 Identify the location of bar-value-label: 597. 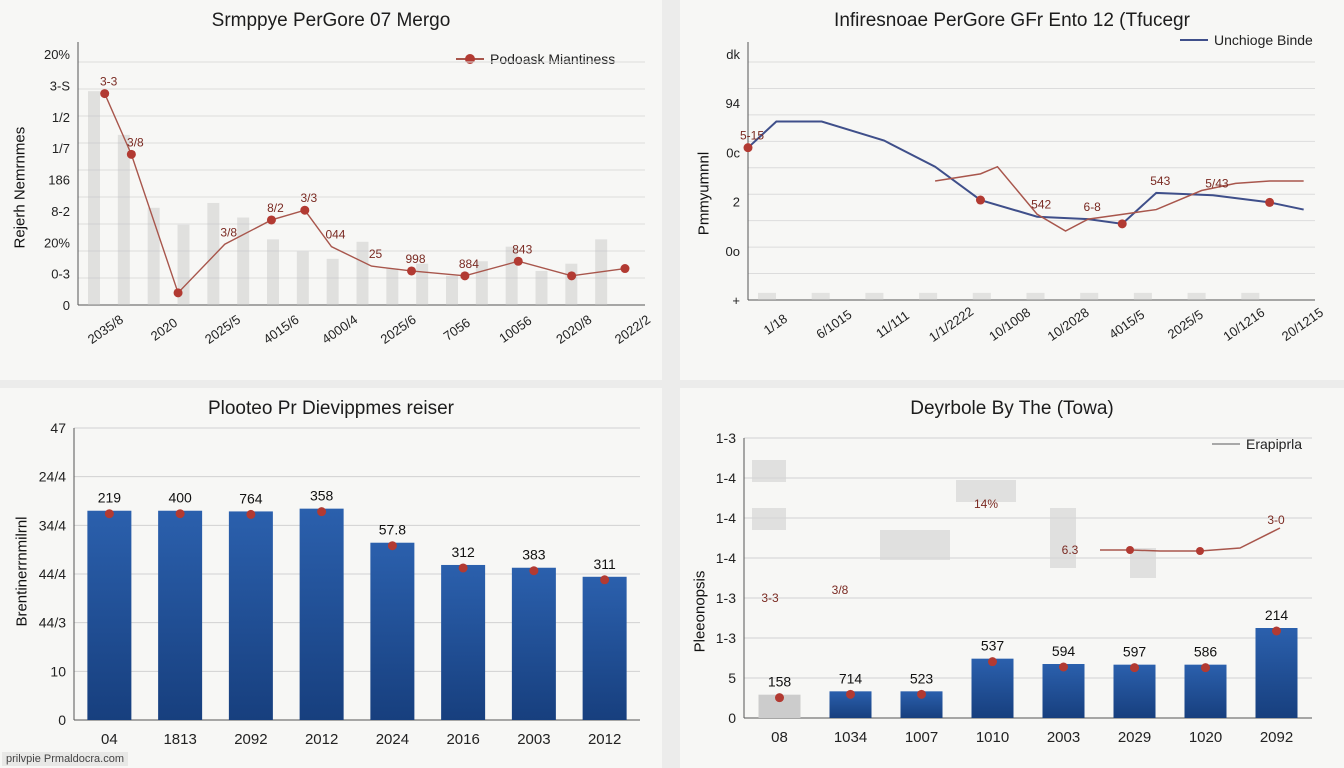
(1135, 652).